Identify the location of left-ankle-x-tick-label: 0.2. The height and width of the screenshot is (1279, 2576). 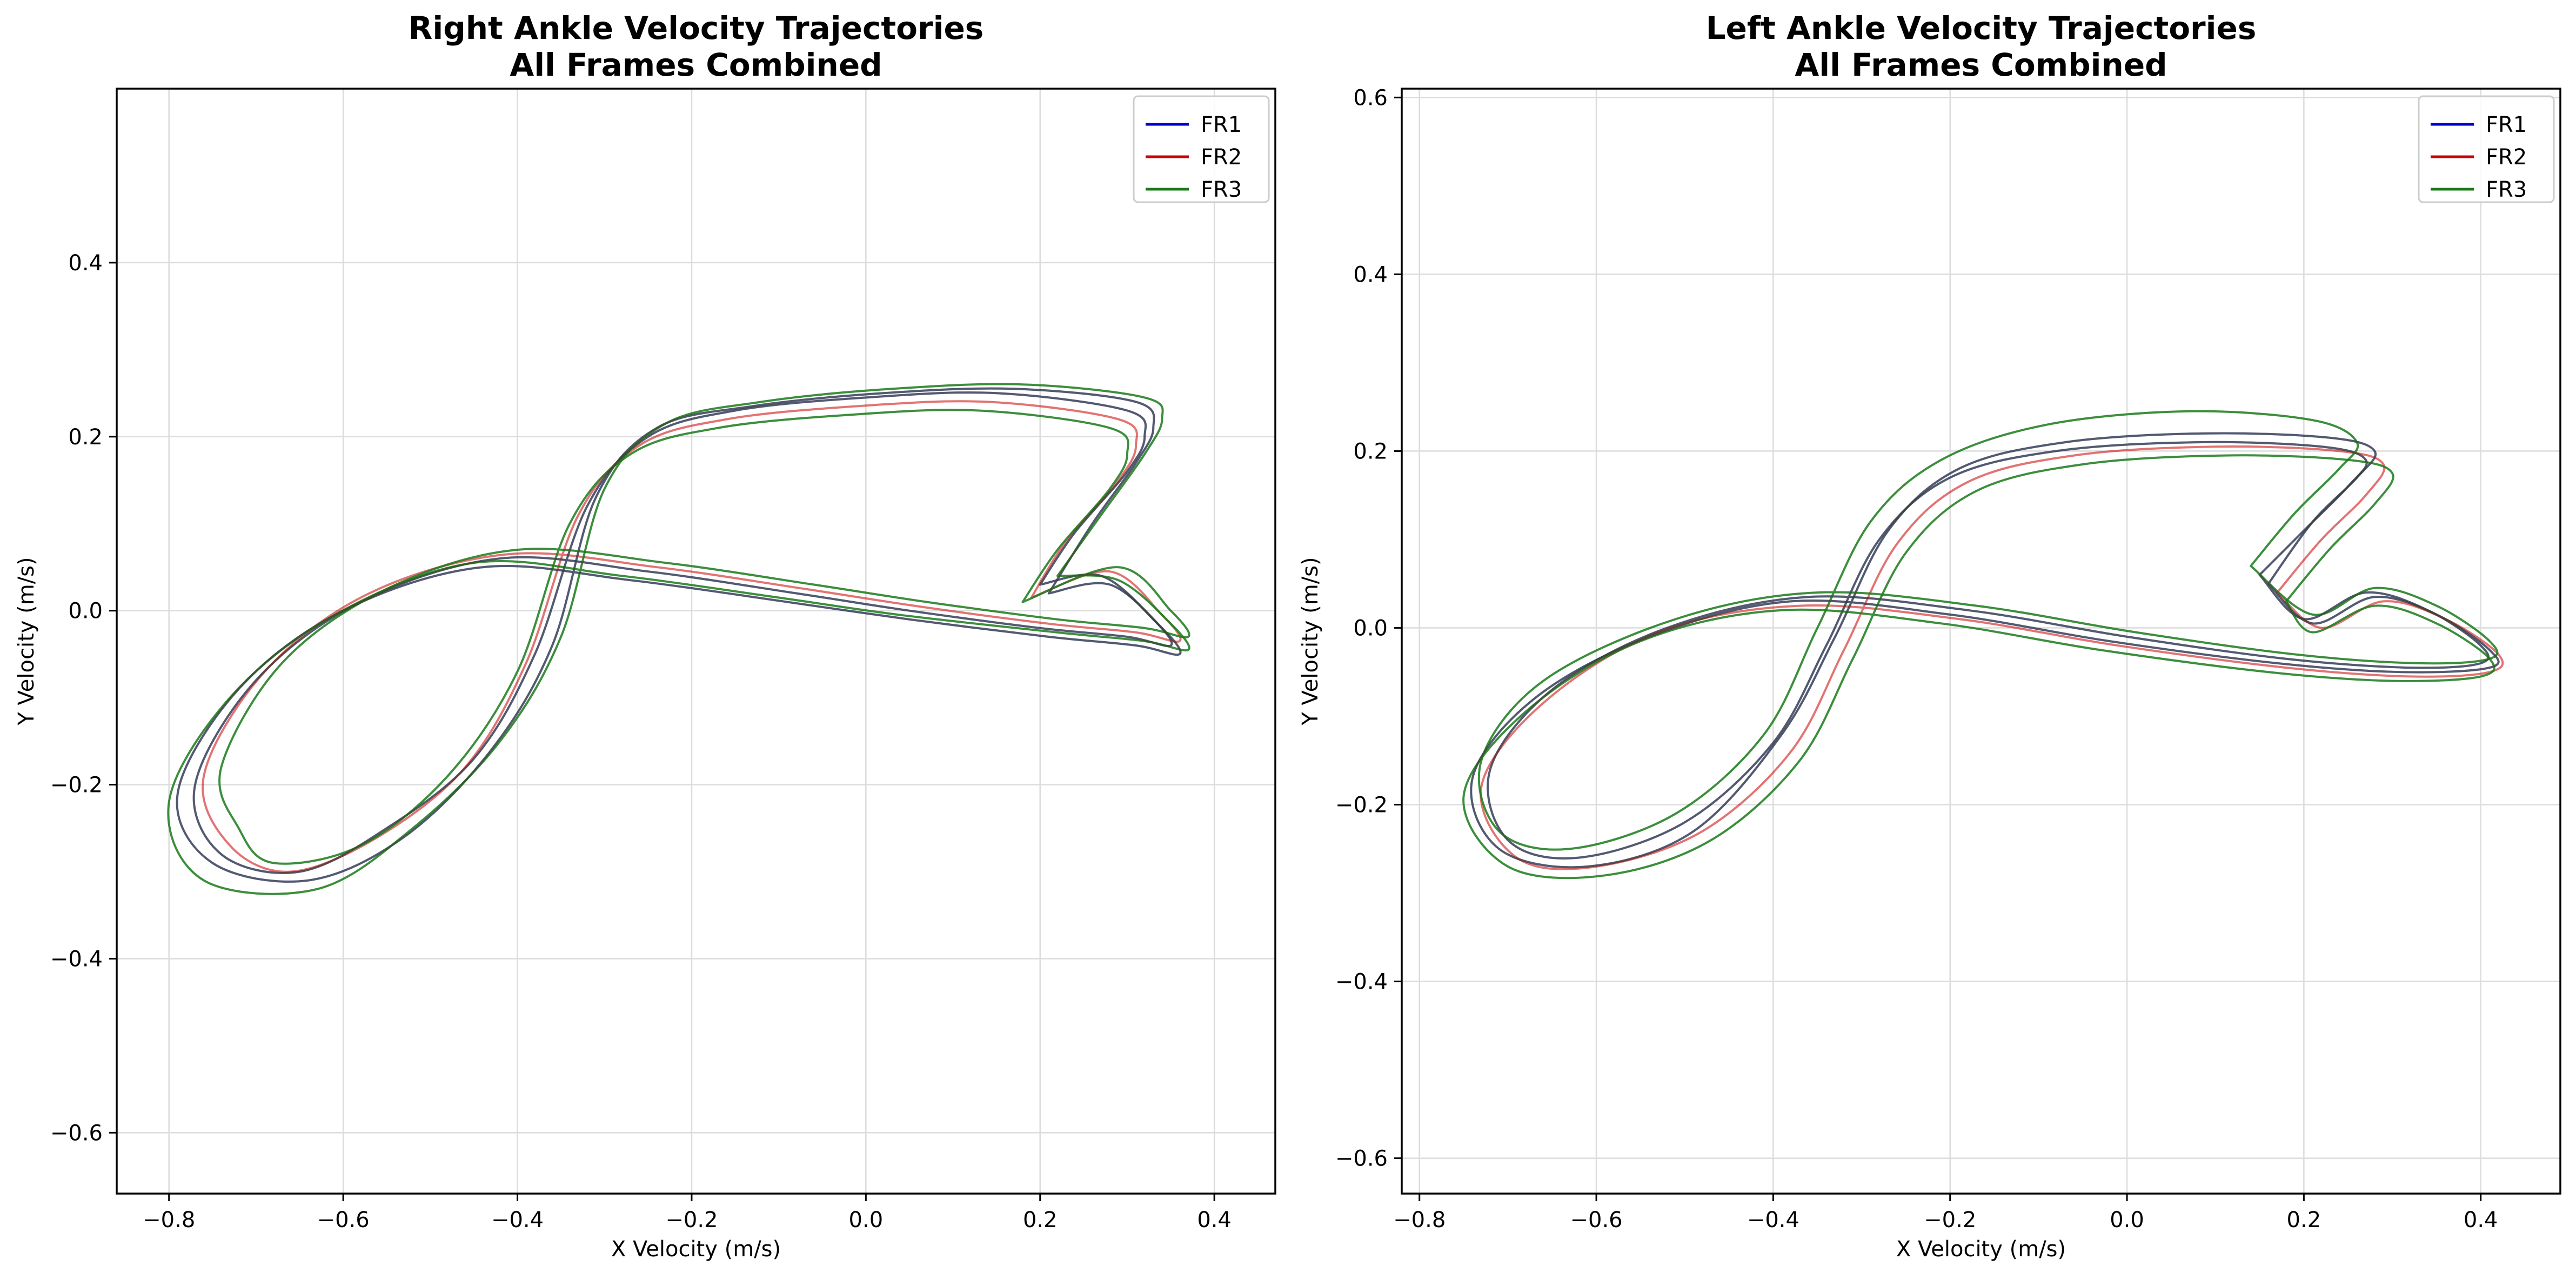
(2304, 1220).